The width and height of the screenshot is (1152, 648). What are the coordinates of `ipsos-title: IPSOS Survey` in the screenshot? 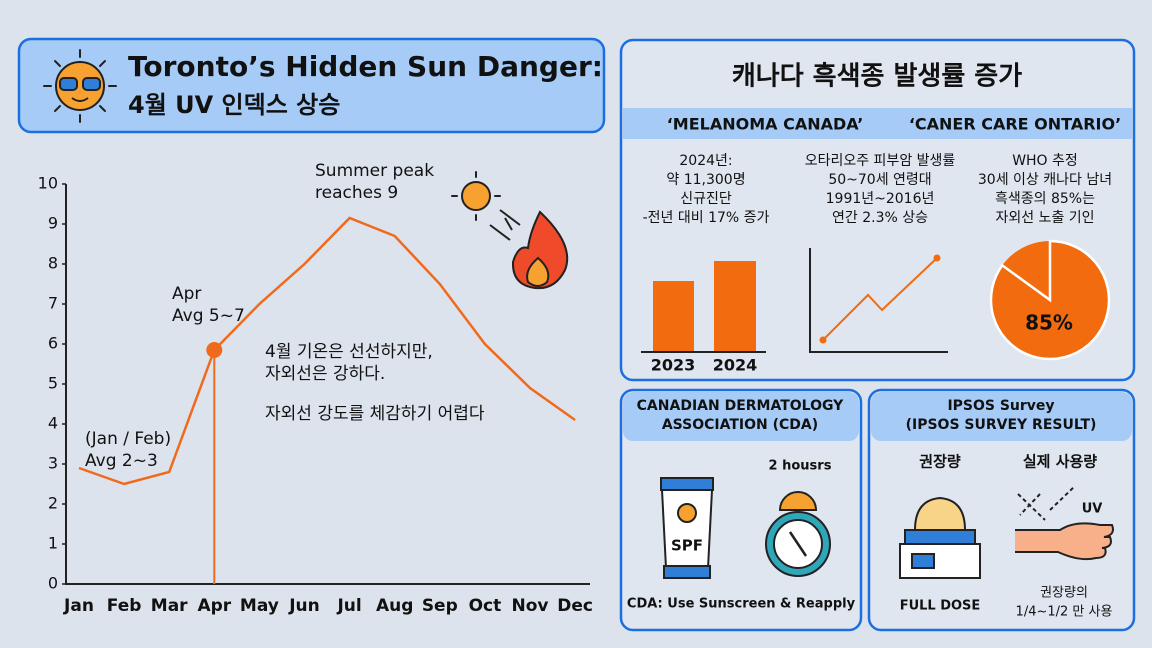 It's located at (1000, 406).